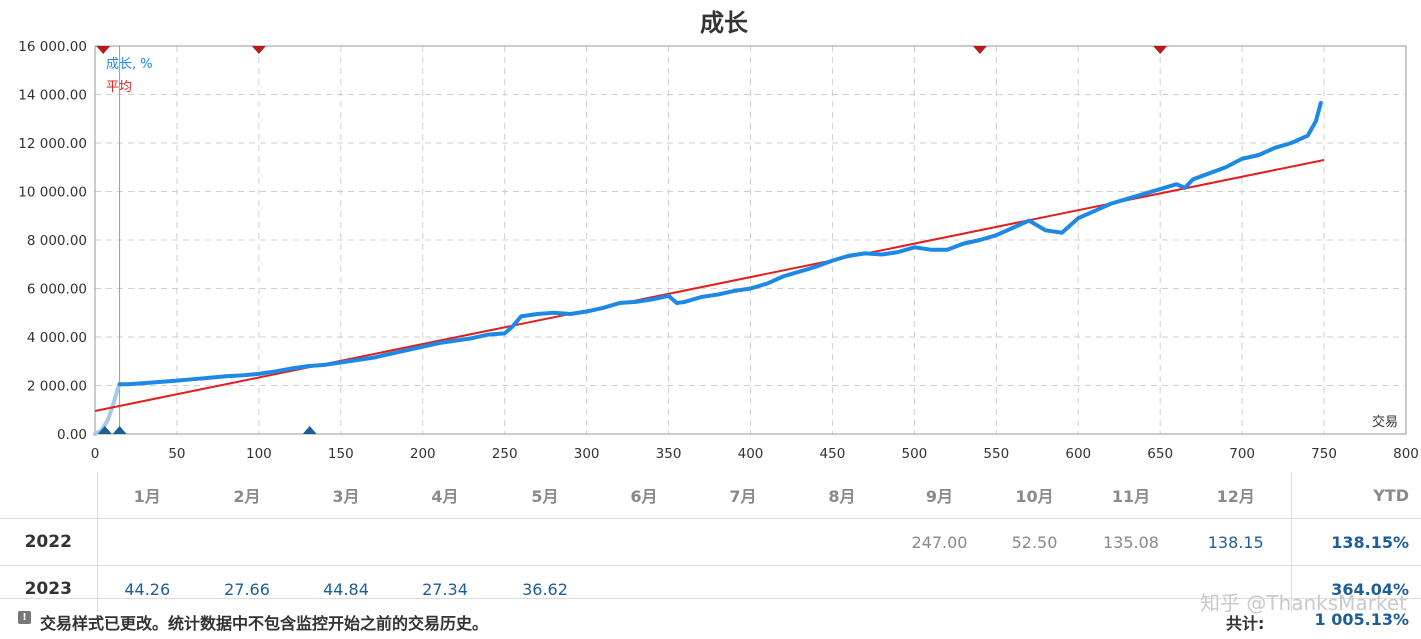 The image size is (1421, 639). What do you see at coordinates (939, 496) in the screenshot?
I see `month-header: 9月` at bounding box center [939, 496].